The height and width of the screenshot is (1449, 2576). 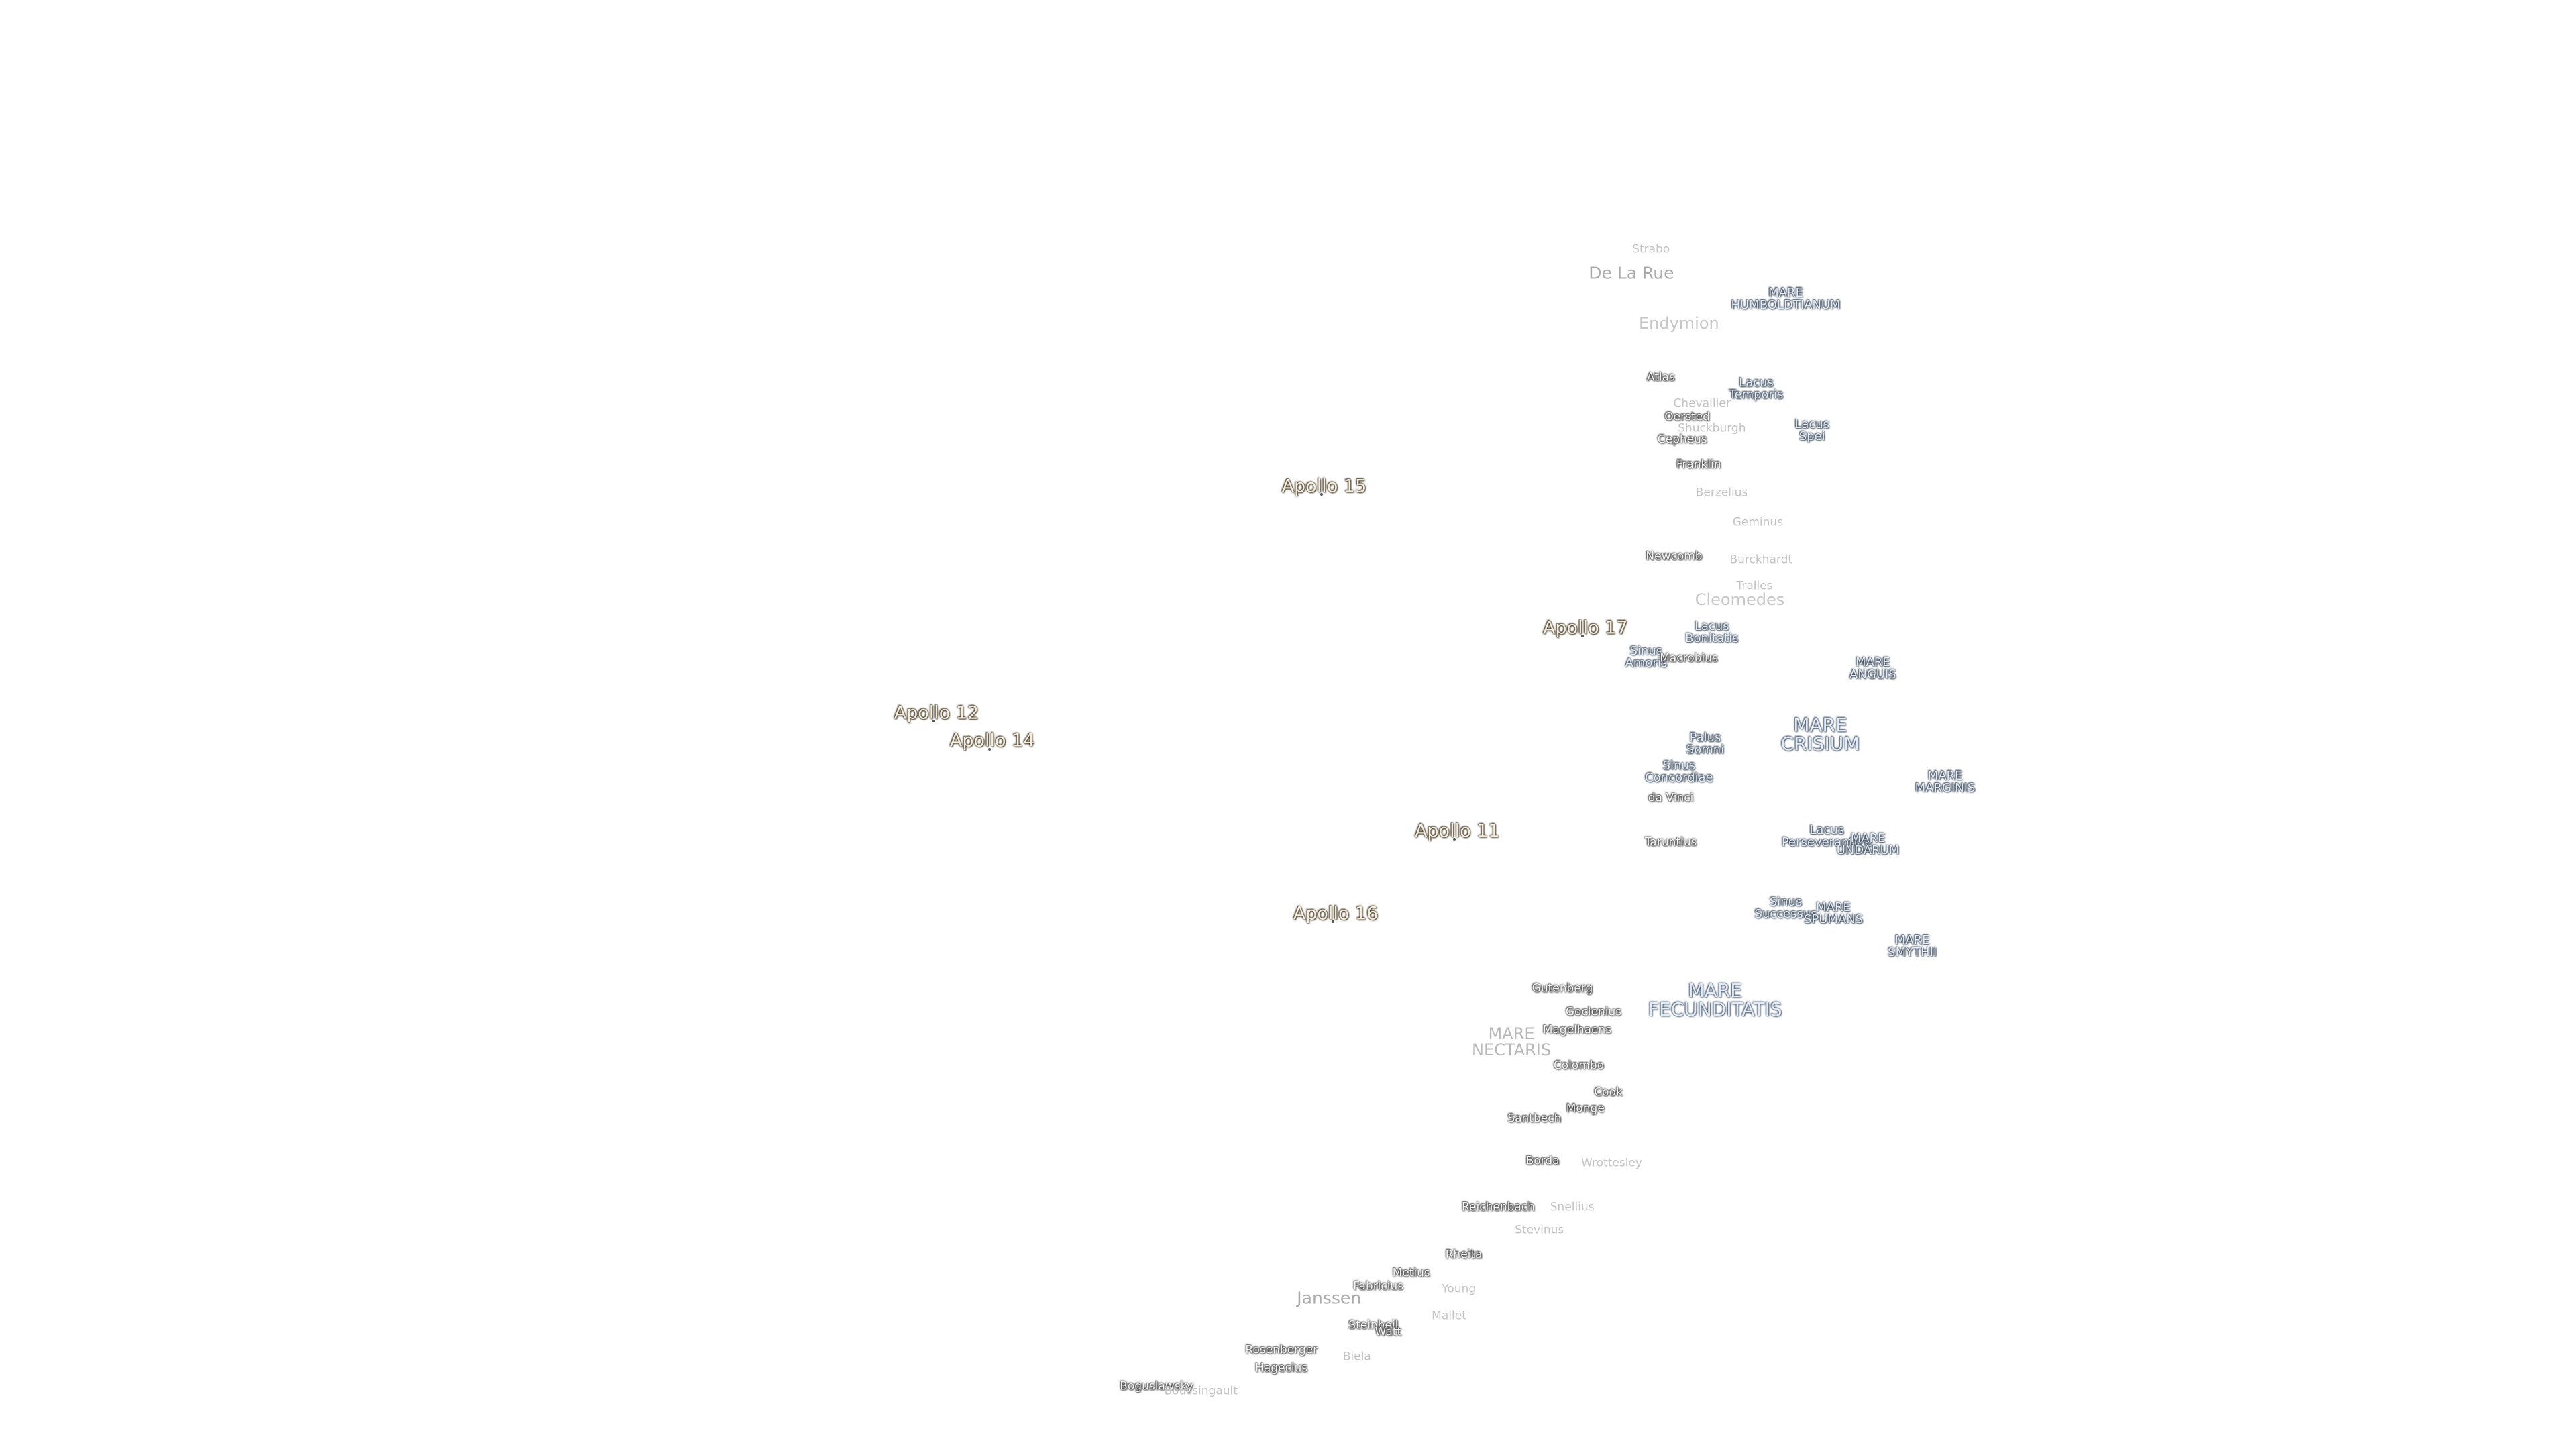 I want to click on feature-label: MARE HUMBOLDTIANUM, so click(x=1786, y=298).